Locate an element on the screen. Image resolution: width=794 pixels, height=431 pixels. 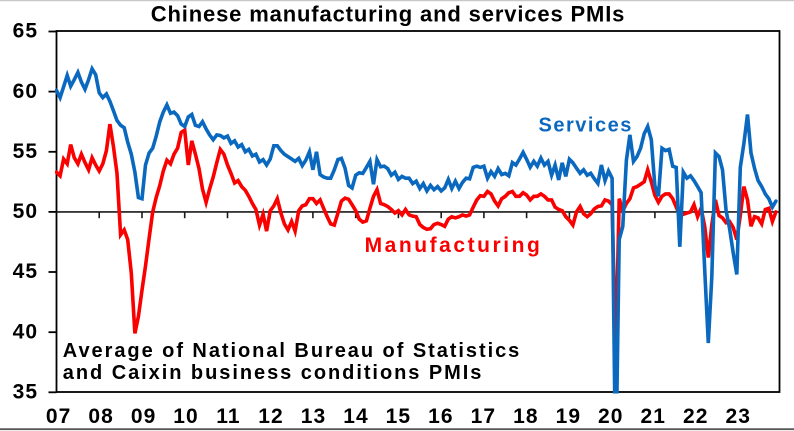
svg-text:Average of National Bureau of: Average of National Bureau of Statistics is located at coordinates (292, 351).